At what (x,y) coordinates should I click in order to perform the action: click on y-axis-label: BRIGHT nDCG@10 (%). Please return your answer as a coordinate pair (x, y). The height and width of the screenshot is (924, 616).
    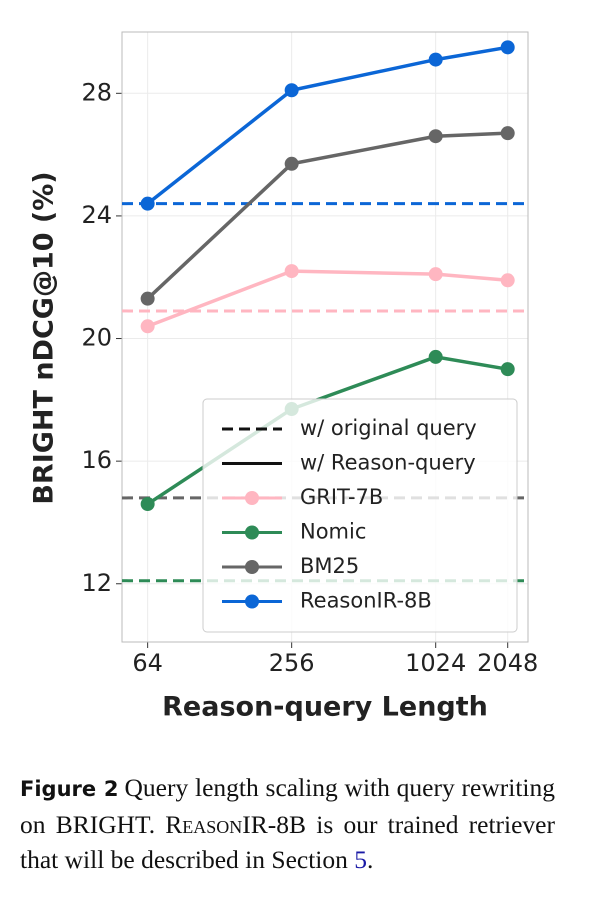
    Looking at the image, I should click on (44, 337).